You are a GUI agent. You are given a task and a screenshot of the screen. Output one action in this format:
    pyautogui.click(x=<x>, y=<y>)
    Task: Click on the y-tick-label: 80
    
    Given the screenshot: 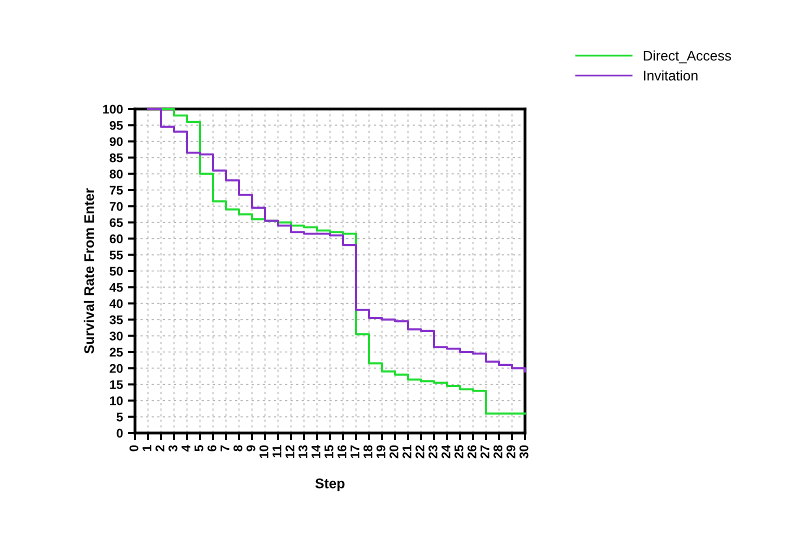 What is the action you would take?
    pyautogui.click(x=116, y=174)
    